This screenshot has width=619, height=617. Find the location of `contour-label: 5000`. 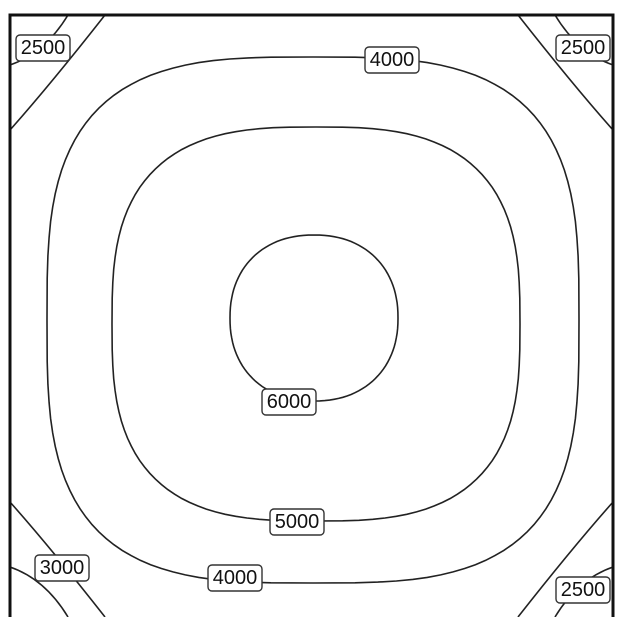

contour-label: 5000 is located at coordinates (297, 522).